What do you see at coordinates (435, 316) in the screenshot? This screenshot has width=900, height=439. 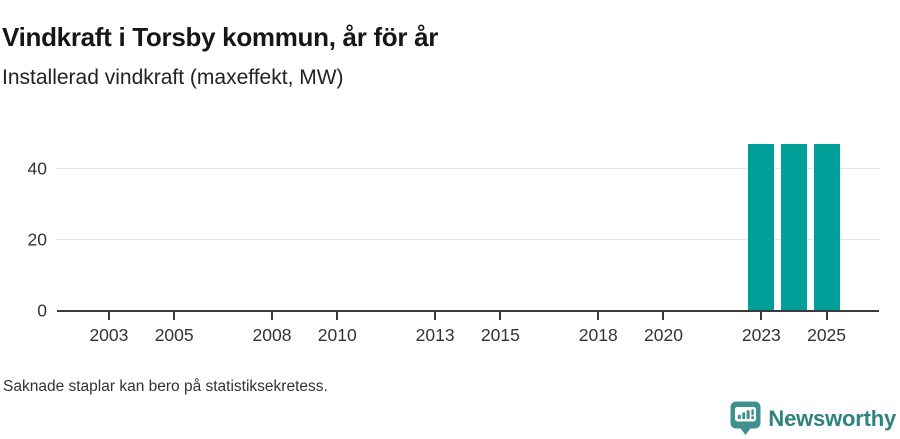 I see `x-tick-2013` at bounding box center [435, 316].